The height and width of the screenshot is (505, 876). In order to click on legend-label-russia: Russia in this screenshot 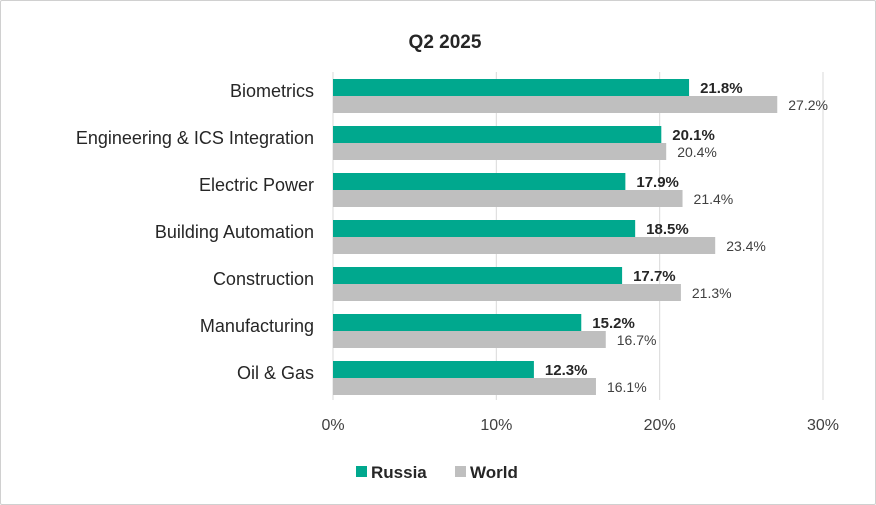, I will do `click(399, 472)`.